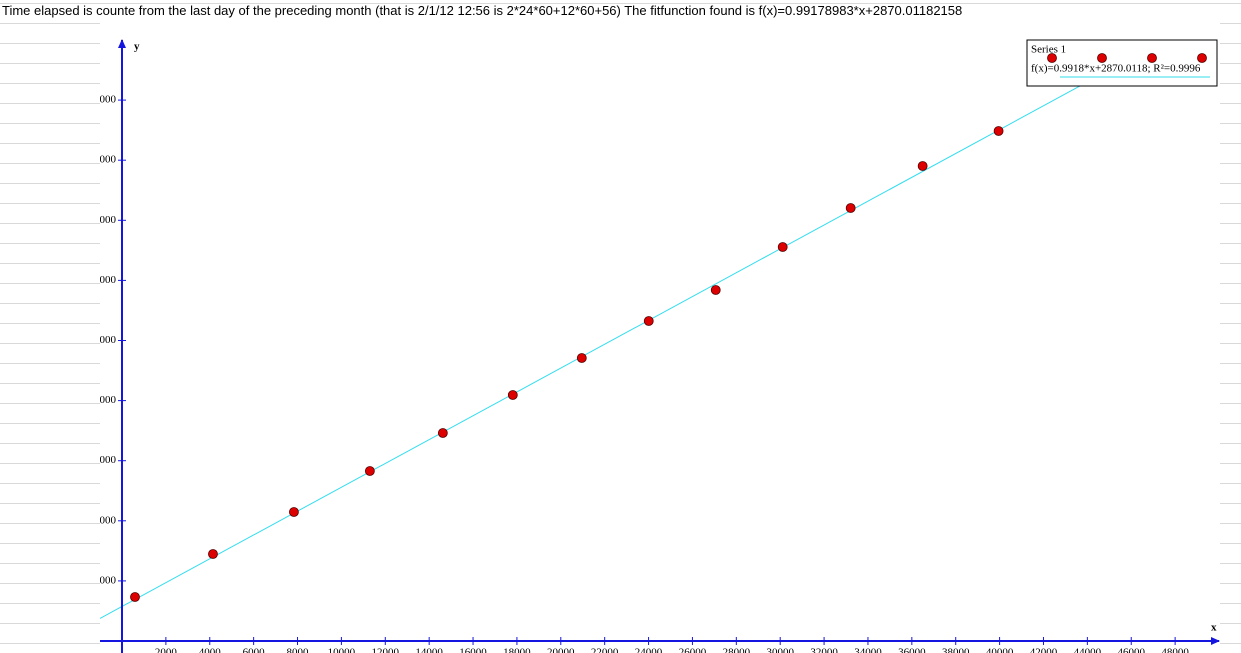 This screenshot has height=653, width=1241. Describe the element at coordinates (342, 650) in the screenshot. I see `x-tick-label: 10000` at that location.